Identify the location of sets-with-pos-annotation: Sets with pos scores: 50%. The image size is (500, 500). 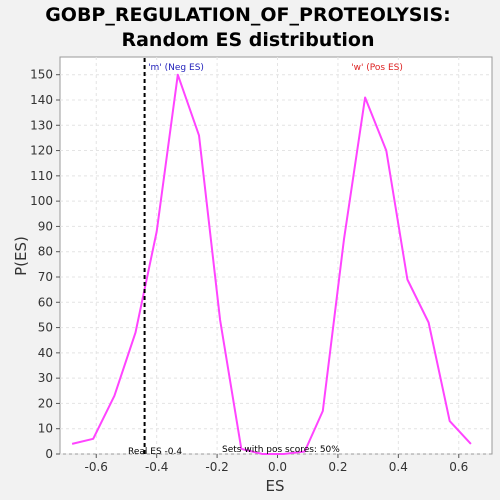
(281, 450).